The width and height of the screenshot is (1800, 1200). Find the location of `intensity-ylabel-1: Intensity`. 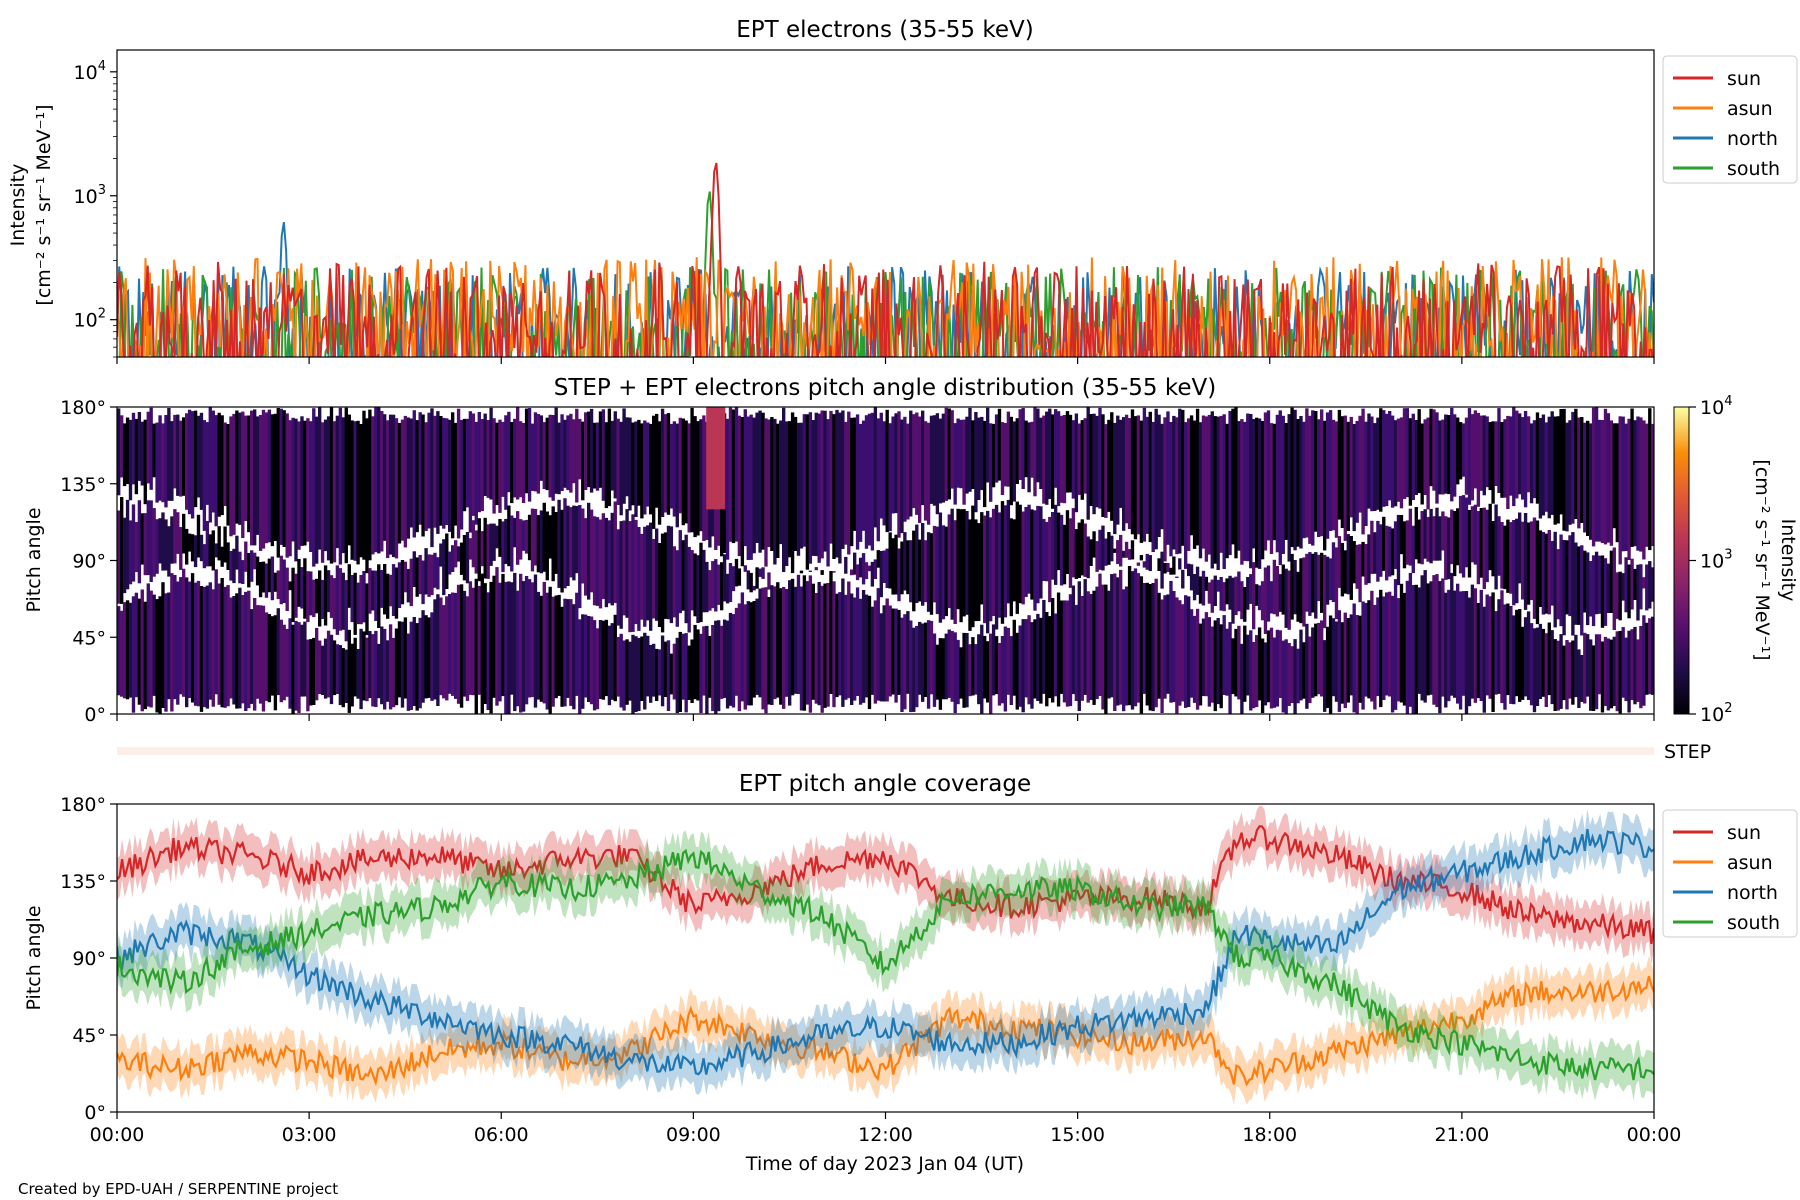

intensity-ylabel-1: Intensity is located at coordinates (18, 205).